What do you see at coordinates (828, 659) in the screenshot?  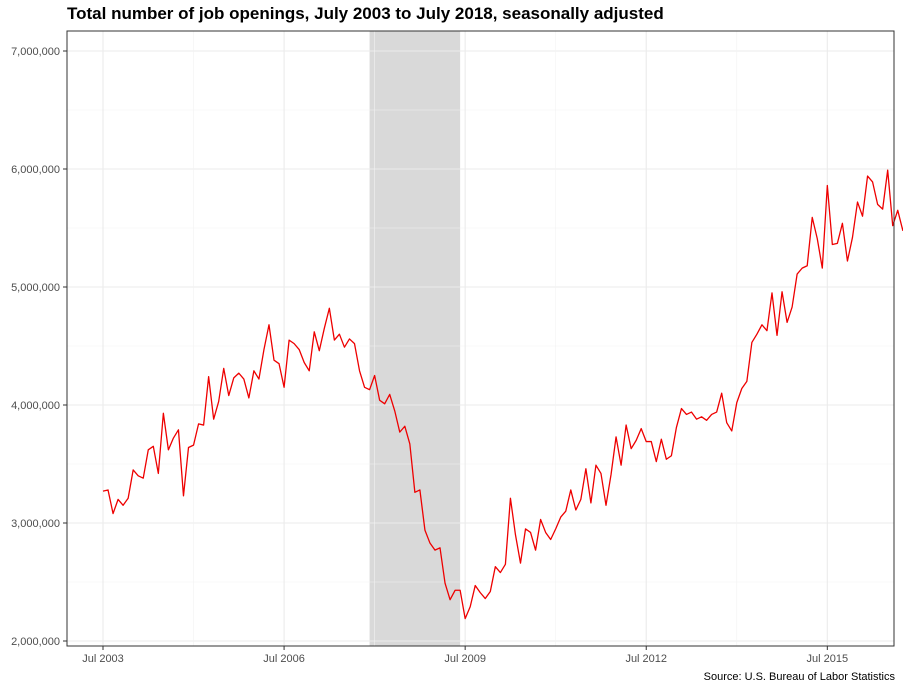 I see `x-tick-label: Jul 2015` at bounding box center [828, 659].